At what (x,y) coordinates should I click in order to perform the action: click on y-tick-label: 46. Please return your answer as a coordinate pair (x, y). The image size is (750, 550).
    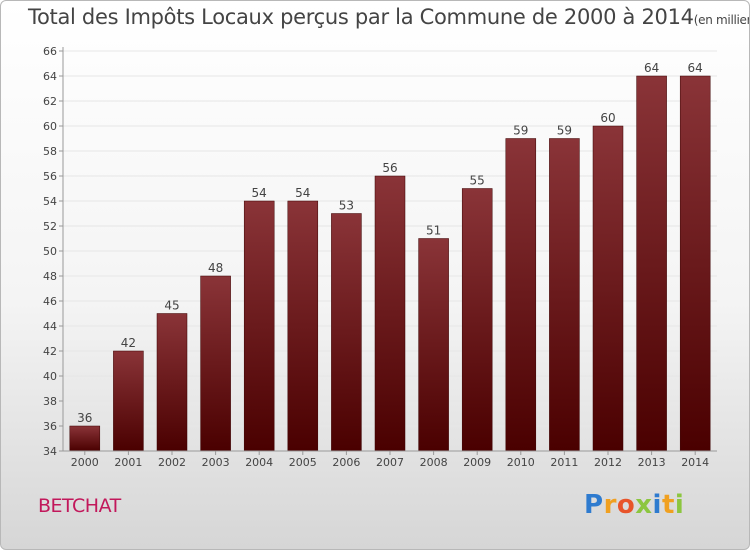
    Looking at the image, I should click on (50, 301).